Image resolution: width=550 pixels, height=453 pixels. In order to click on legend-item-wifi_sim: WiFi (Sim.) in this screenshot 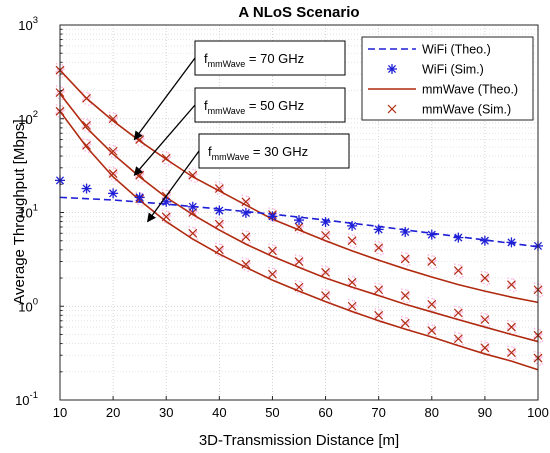, I will do `click(435, 70)`.